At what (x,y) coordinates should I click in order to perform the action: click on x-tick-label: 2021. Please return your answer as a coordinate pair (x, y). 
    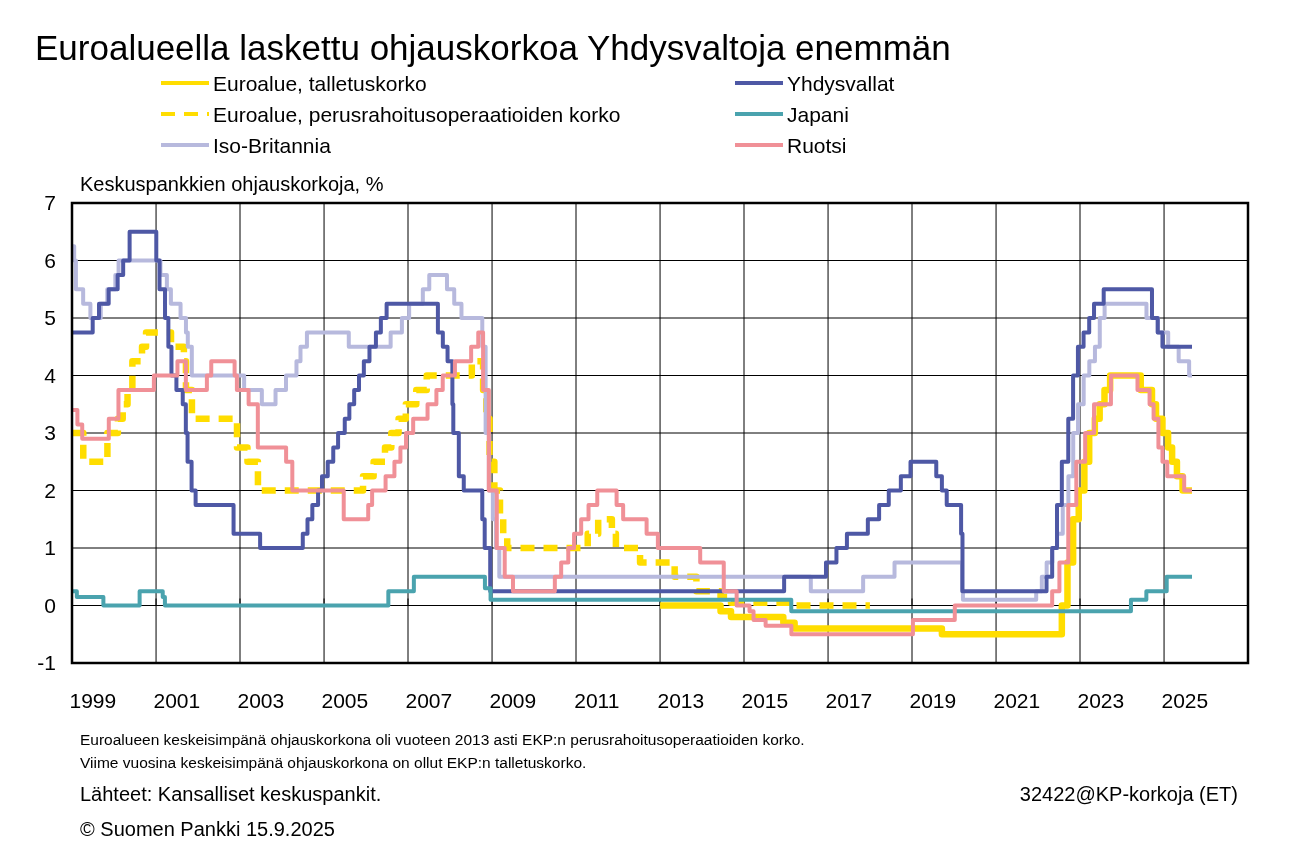
    Looking at the image, I should click on (1017, 700).